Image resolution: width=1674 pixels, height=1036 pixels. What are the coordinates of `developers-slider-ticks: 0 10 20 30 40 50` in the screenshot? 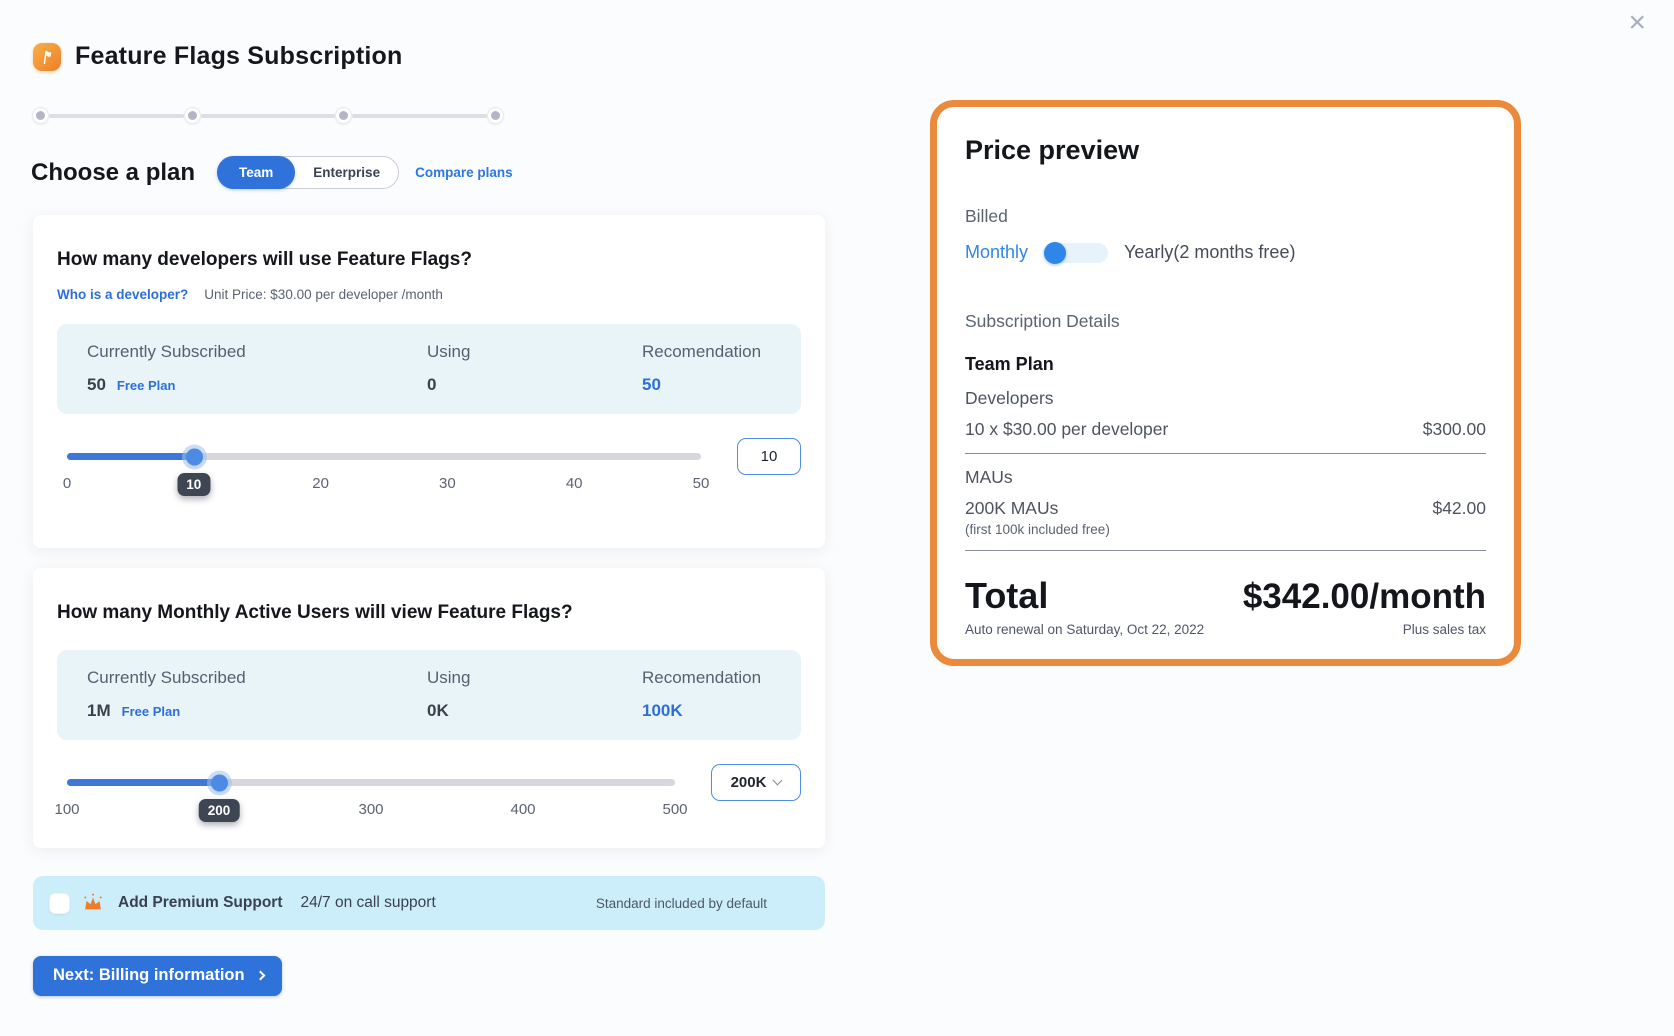 It's located at (386, 494).